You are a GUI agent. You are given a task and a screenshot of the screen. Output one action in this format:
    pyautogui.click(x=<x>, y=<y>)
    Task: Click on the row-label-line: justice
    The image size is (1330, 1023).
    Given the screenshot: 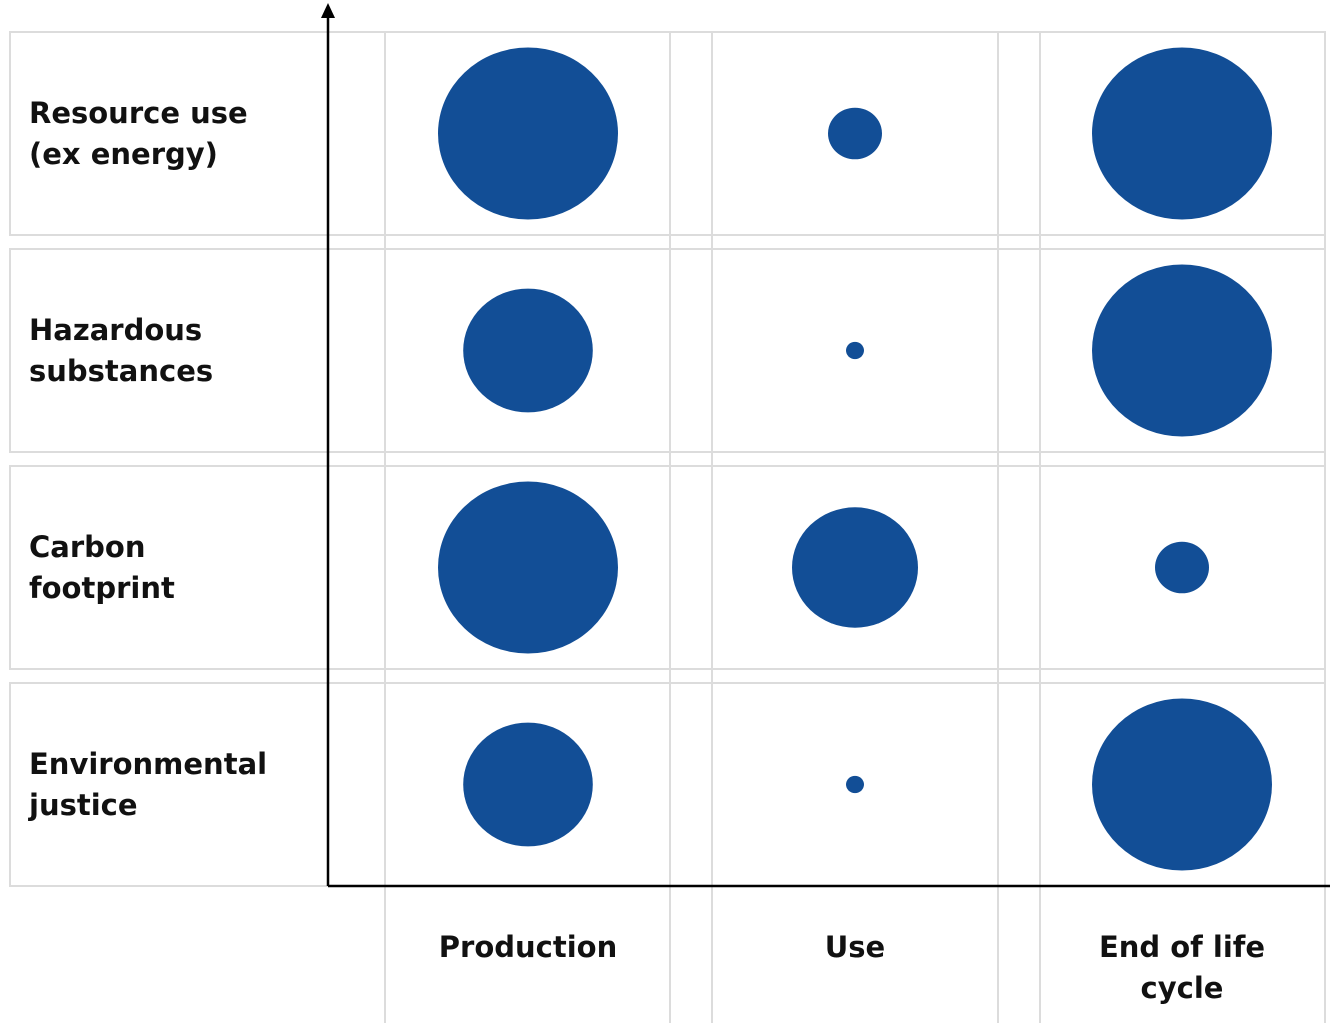 What is the action you would take?
    pyautogui.click(x=83, y=805)
    